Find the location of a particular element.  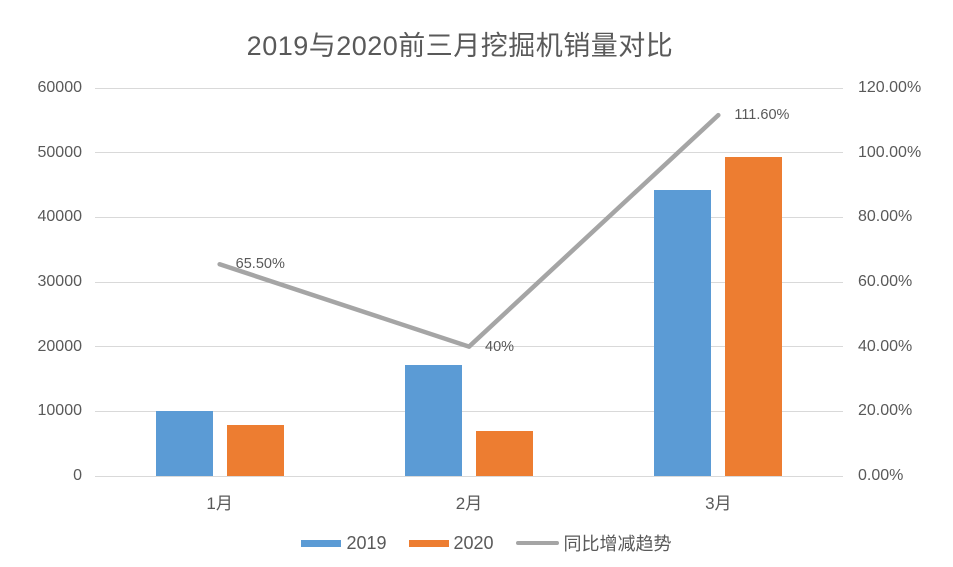

legend: 2019 2020 同比增减趋势 is located at coordinates (481, 543).